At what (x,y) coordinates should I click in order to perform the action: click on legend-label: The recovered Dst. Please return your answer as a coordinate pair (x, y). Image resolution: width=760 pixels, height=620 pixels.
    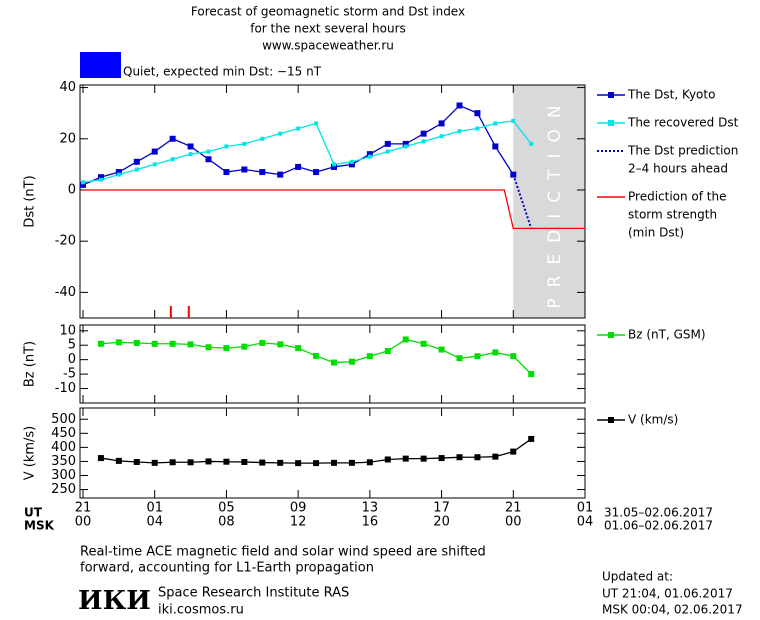
    Looking at the image, I should click on (683, 123).